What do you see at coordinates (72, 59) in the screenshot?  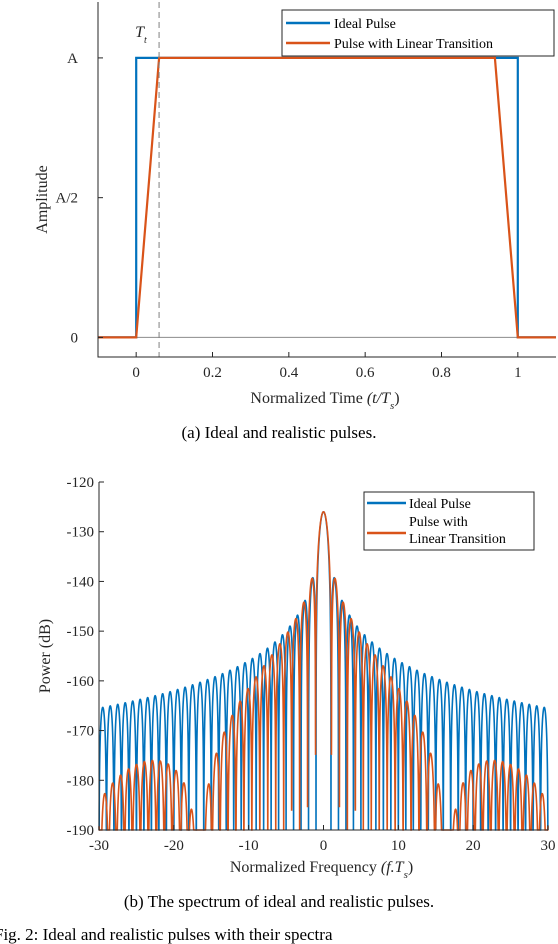 I see `y-tick-label: A` at bounding box center [72, 59].